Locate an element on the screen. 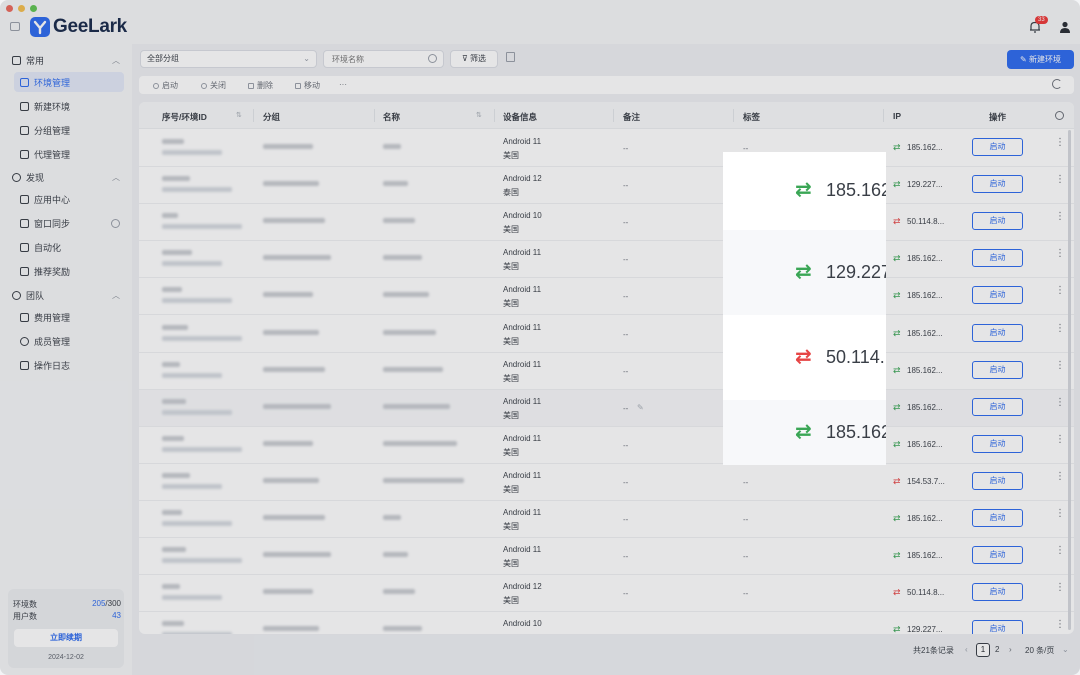 Image resolution: width=1080 pixels, height=675 pixels. sidebar-item-automation: 自动化 is located at coordinates (70, 247).